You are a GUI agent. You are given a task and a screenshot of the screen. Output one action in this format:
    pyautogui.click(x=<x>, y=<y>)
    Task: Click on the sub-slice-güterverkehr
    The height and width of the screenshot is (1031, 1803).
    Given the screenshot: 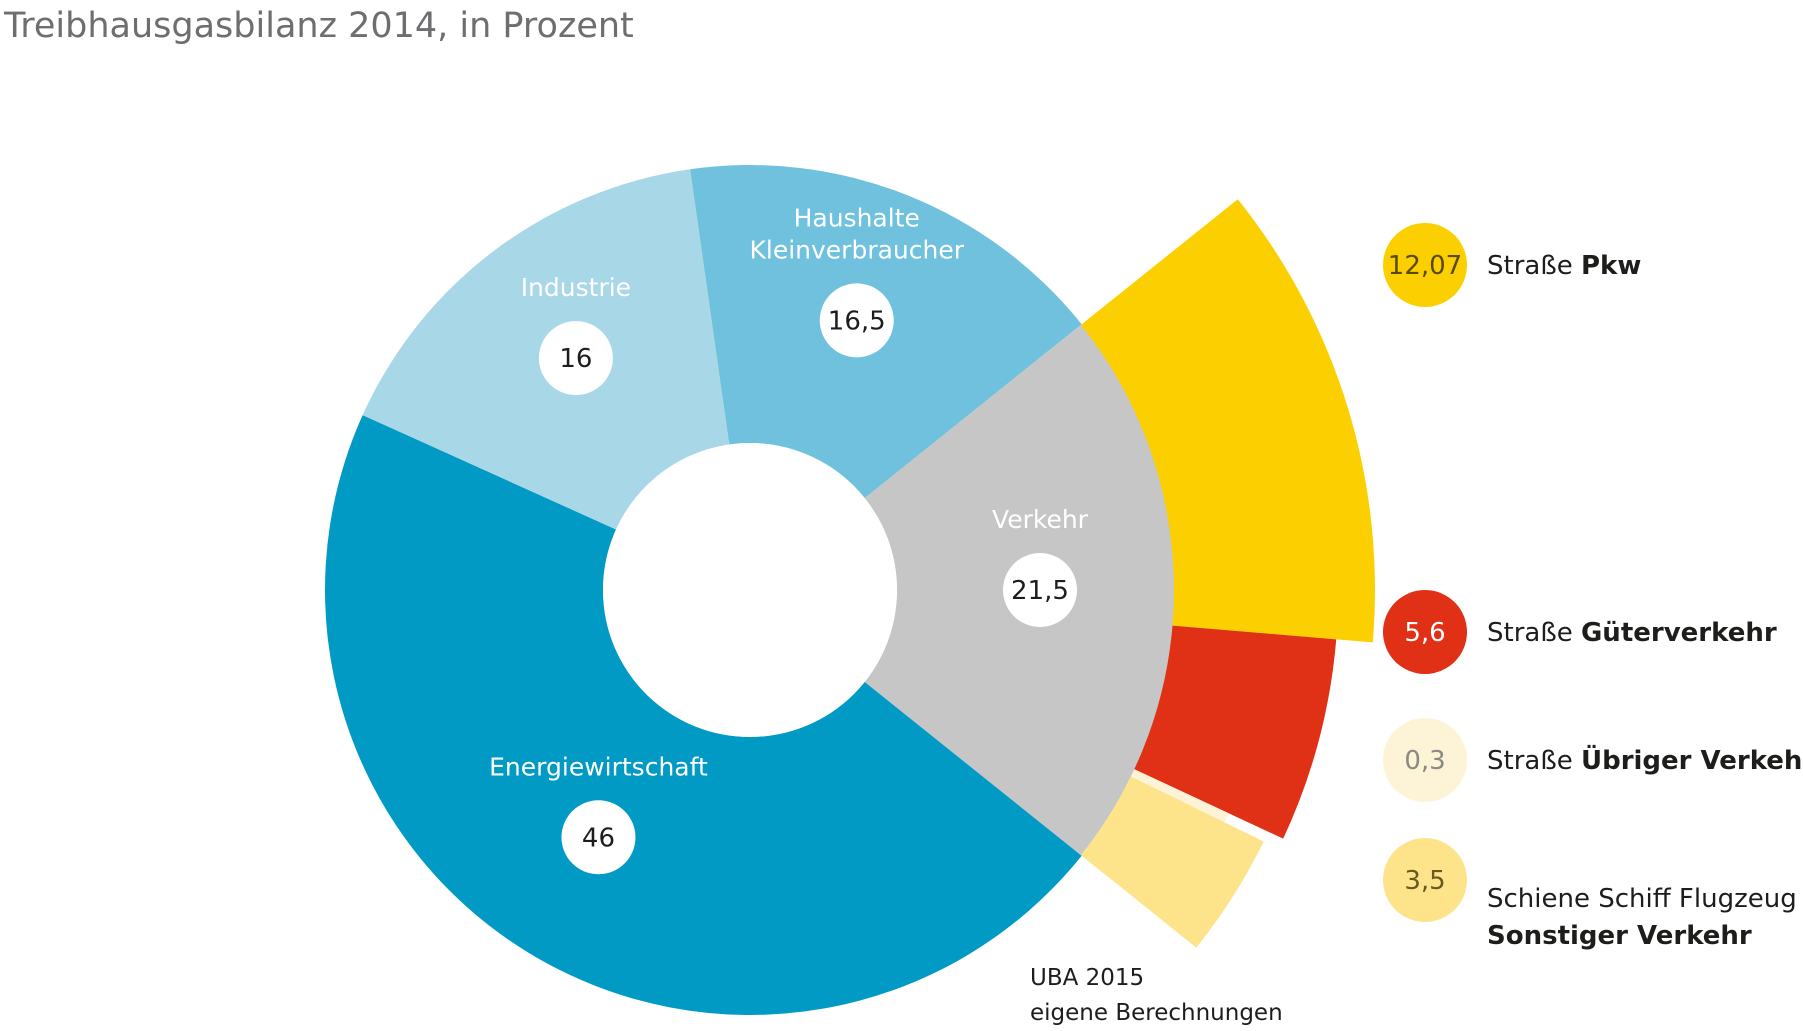 What is the action you would take?
    pyautogui.click(x=1235, y=732)
    